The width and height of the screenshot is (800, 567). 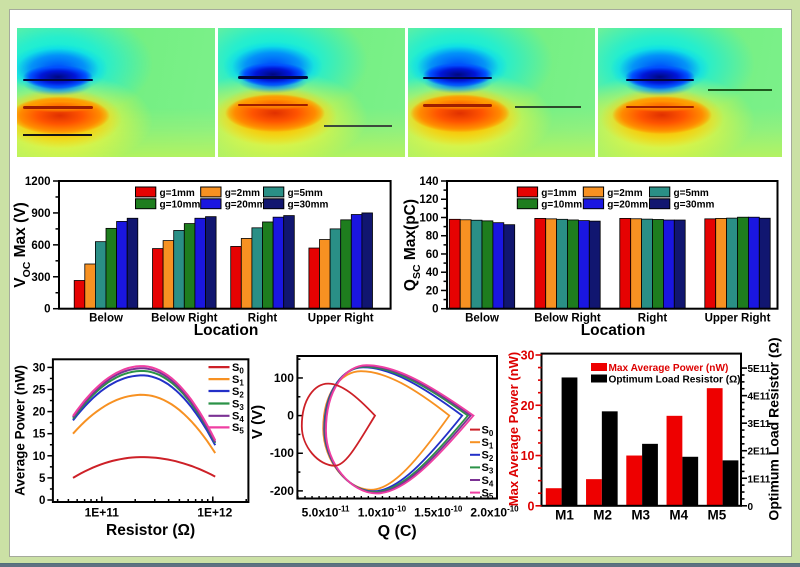 What do you see at coordinates (428, 182) in the screenshot?
I see `svg-text: 140` at bounding box center [428, 182].